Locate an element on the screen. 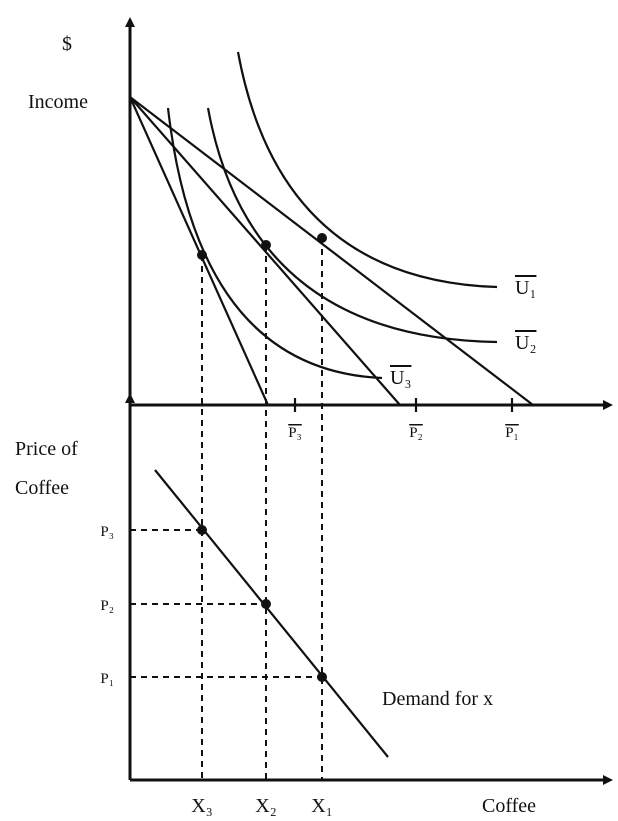  intercept-label: P₂ is located at coordinates (416, 433).